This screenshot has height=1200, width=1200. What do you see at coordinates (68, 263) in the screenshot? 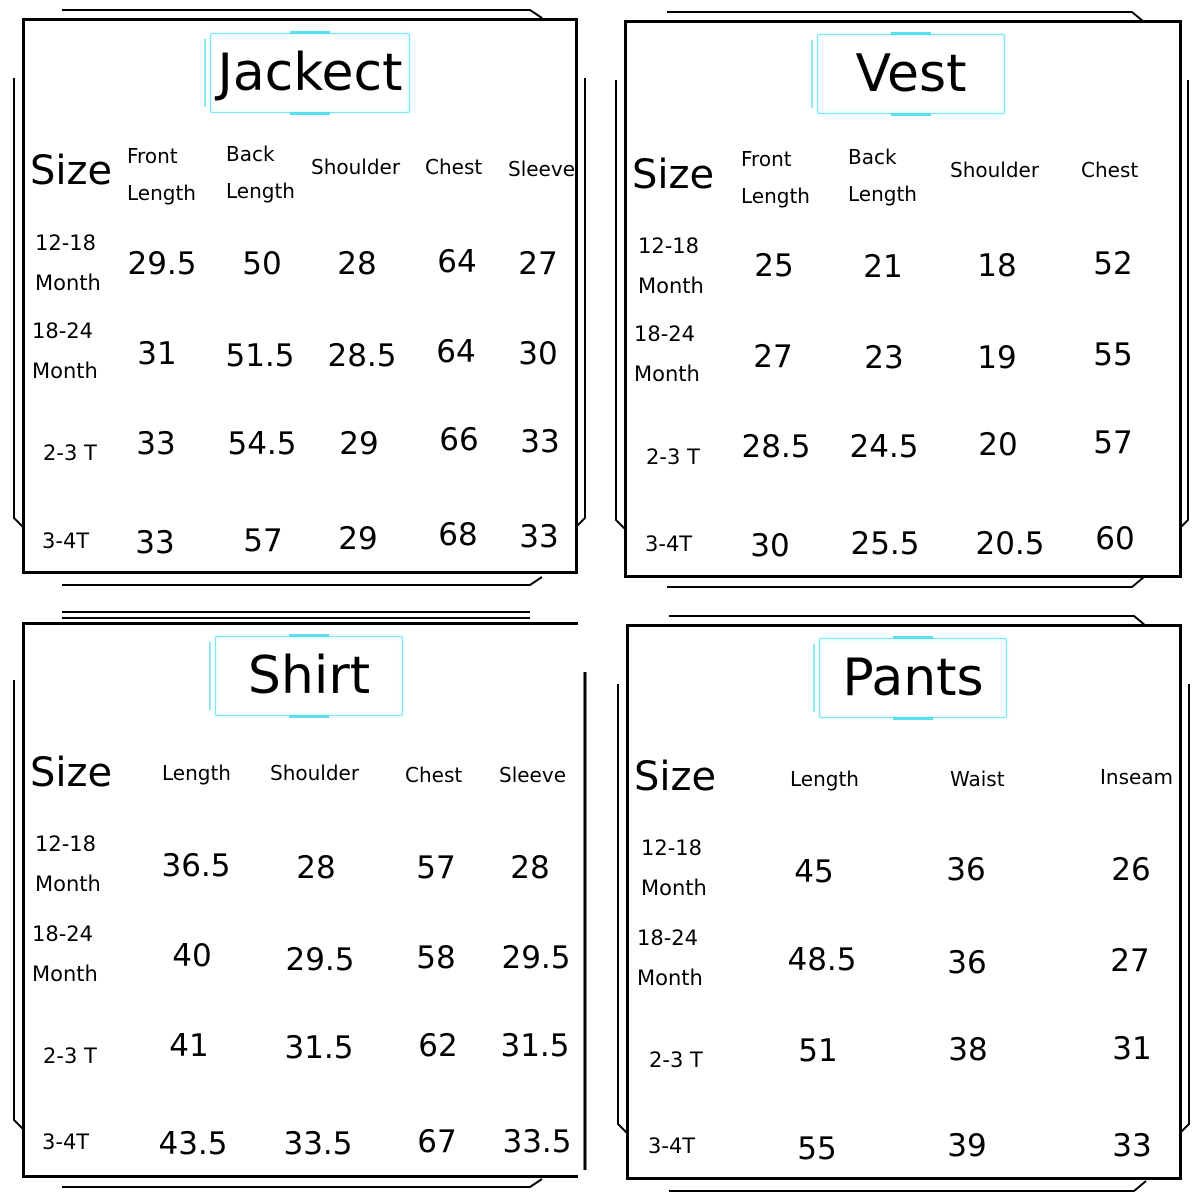
I see `jacket-row-12-18: 12-18 Month` at bounding box center [68, 263].